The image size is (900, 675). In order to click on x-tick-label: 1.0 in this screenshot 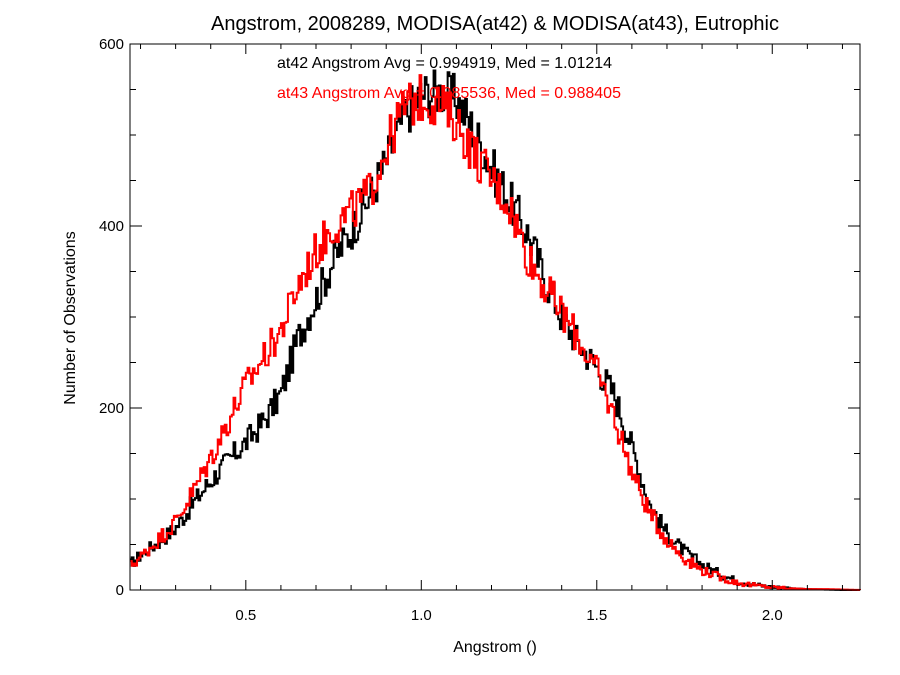, I will do `click(421, 615)`.